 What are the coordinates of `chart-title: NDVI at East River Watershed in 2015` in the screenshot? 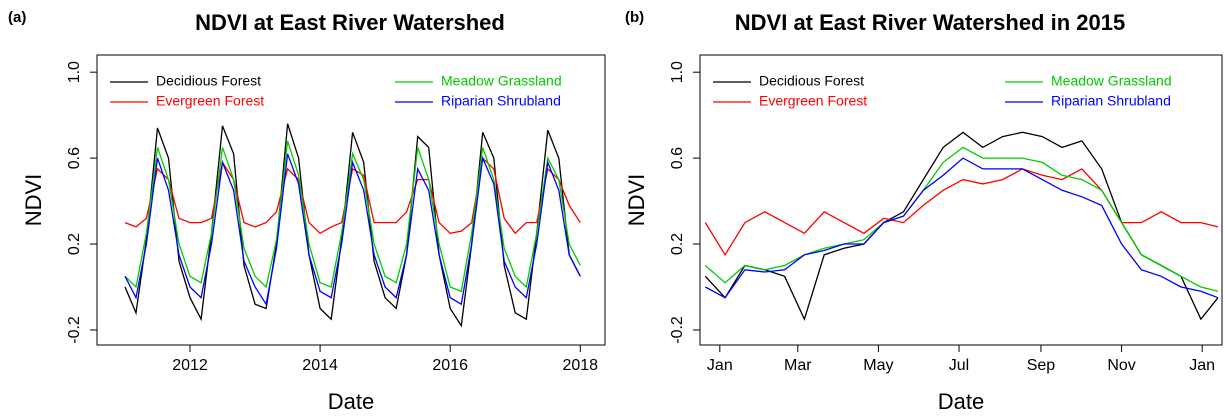 It's located at (930, 22).